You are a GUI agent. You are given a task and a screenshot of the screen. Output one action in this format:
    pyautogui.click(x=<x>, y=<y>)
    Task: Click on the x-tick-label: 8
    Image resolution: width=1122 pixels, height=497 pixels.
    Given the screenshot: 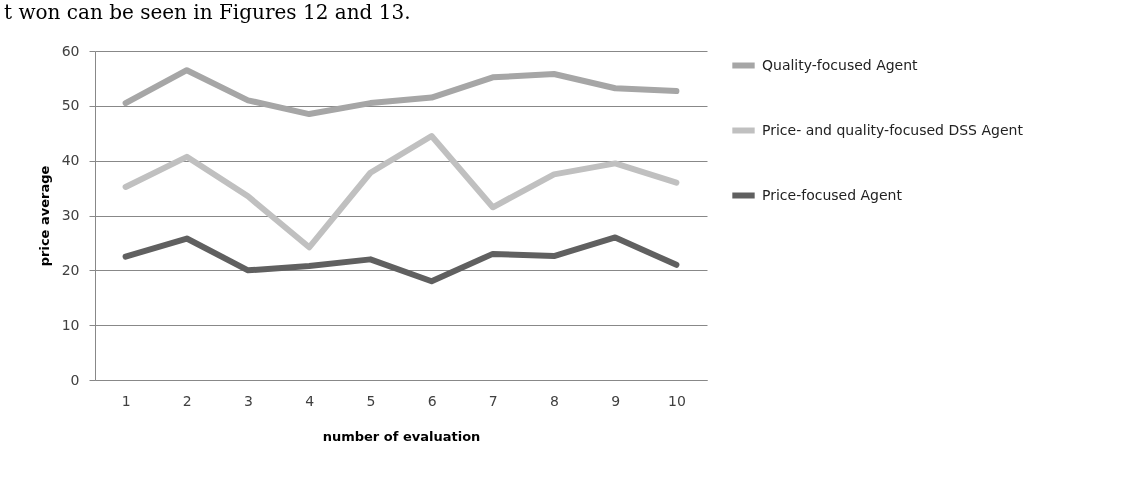 What is the action you would take?
    pyautogui.click(x=554, y=400)
    